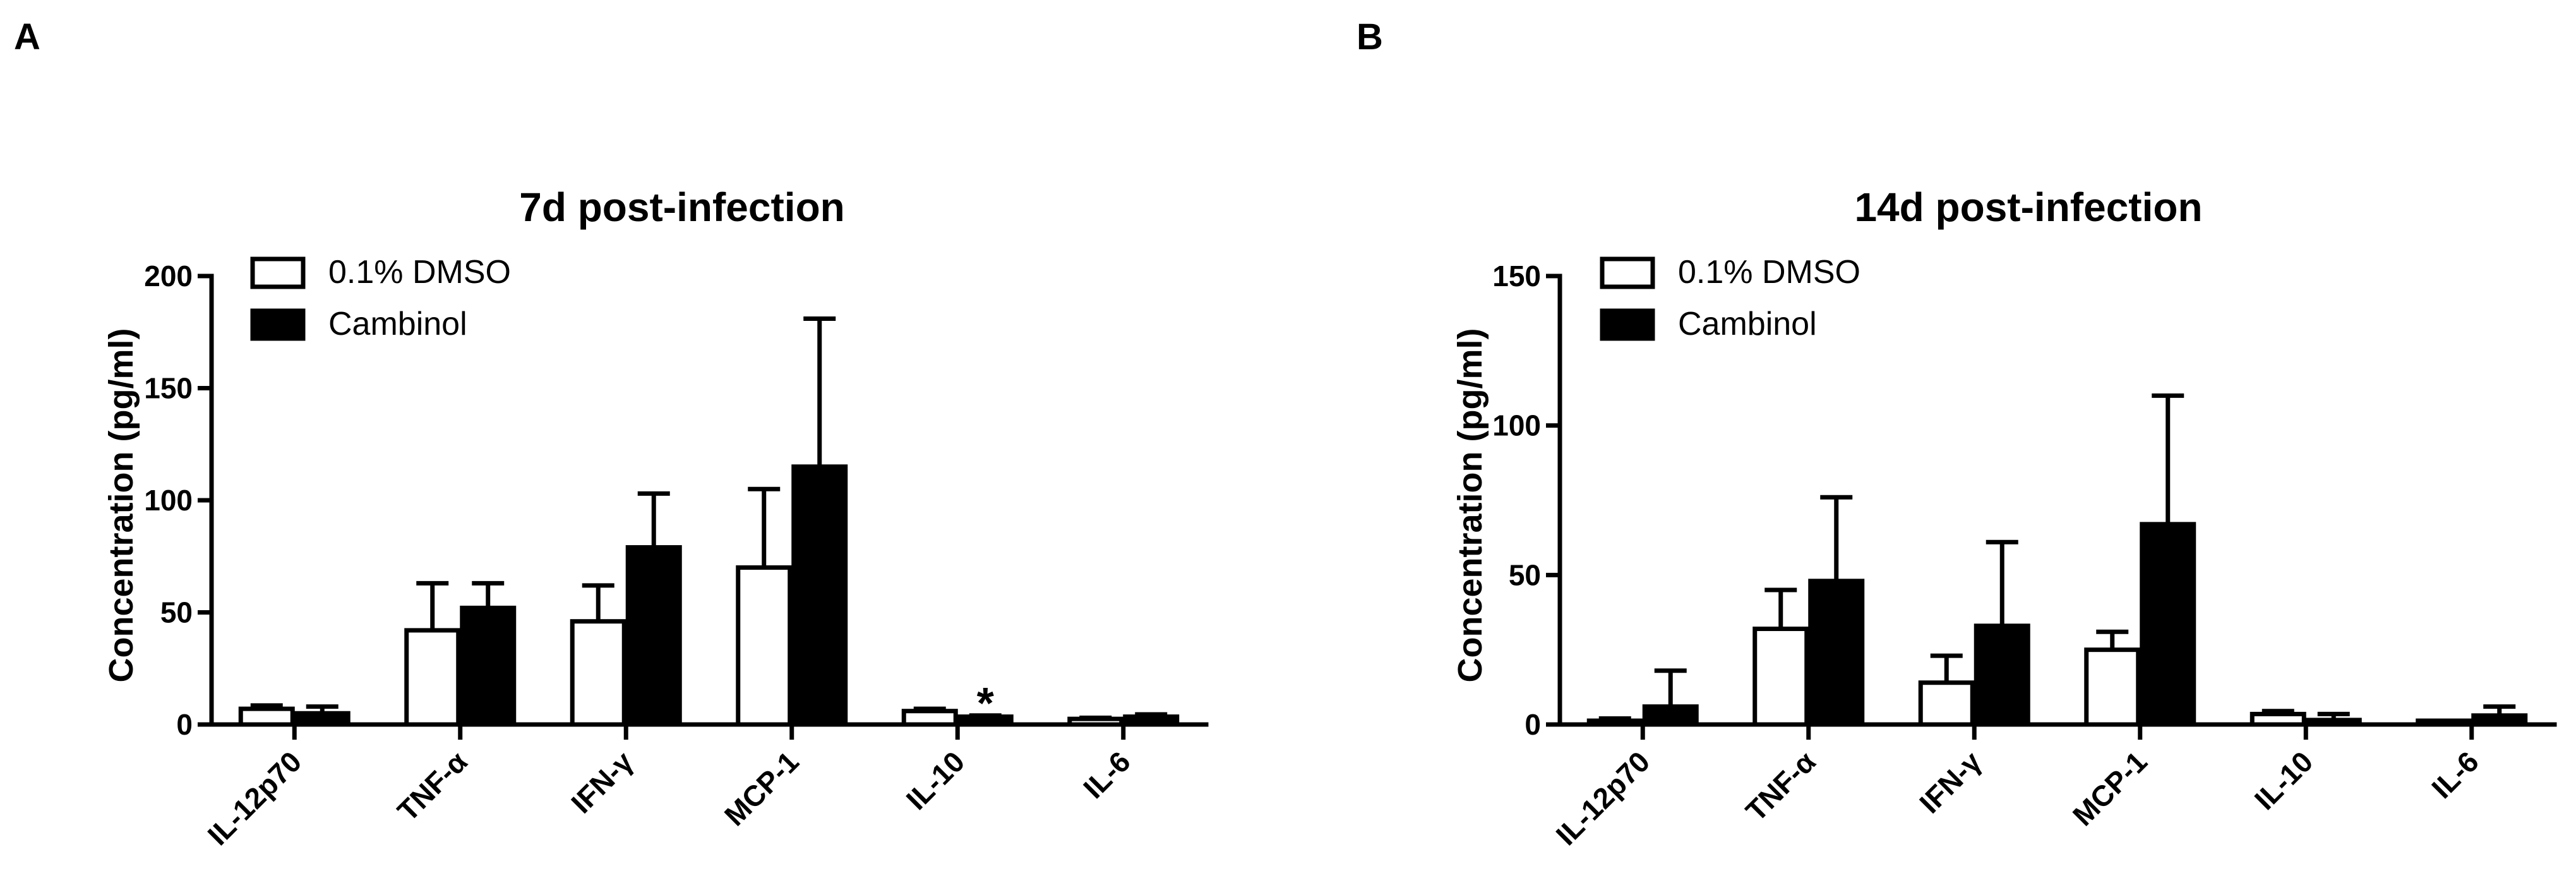 This screenshot has height=890, width=2576. What do you see at coordinates (2028, 207) in the screenshot?
I see `chart-title: 14d post-infection` at bounding box center [2028, 207].